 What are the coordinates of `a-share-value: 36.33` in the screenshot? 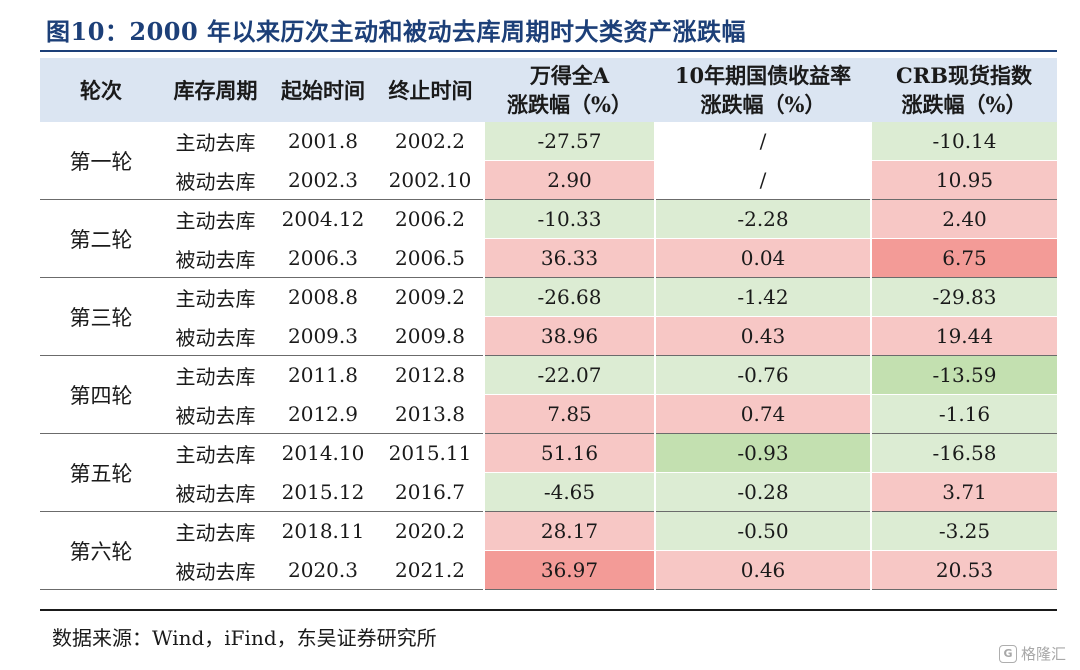 It's located at (569, 258).